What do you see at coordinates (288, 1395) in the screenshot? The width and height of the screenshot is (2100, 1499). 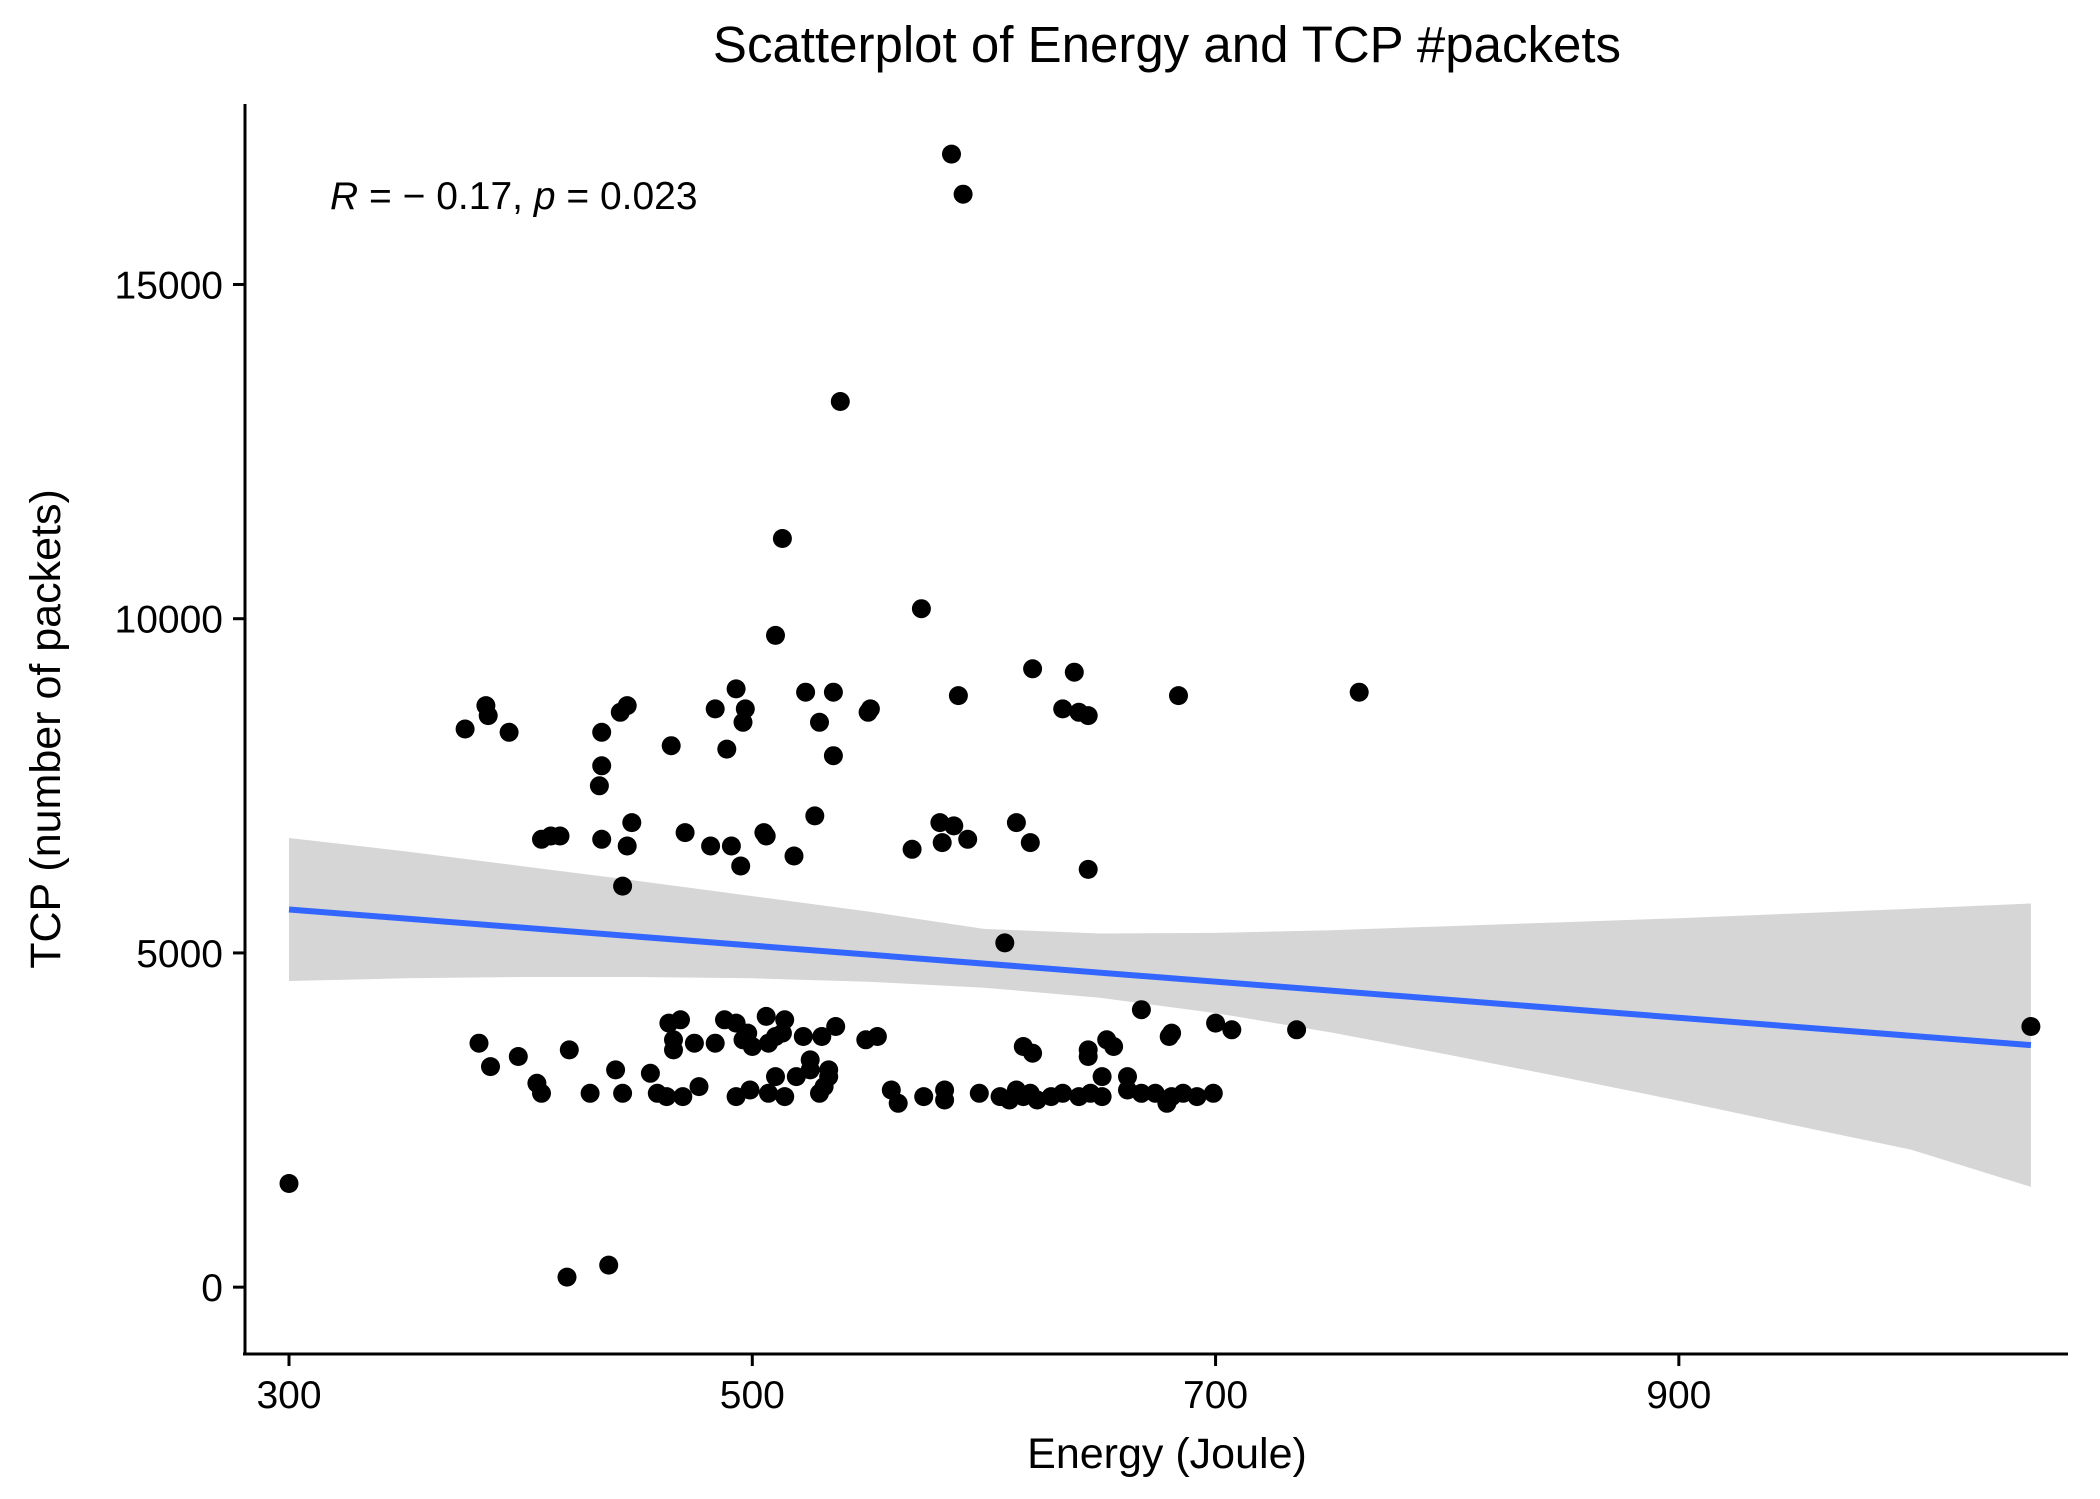 I see `x-tick-label: 300` at bounding box center [288, 1395].